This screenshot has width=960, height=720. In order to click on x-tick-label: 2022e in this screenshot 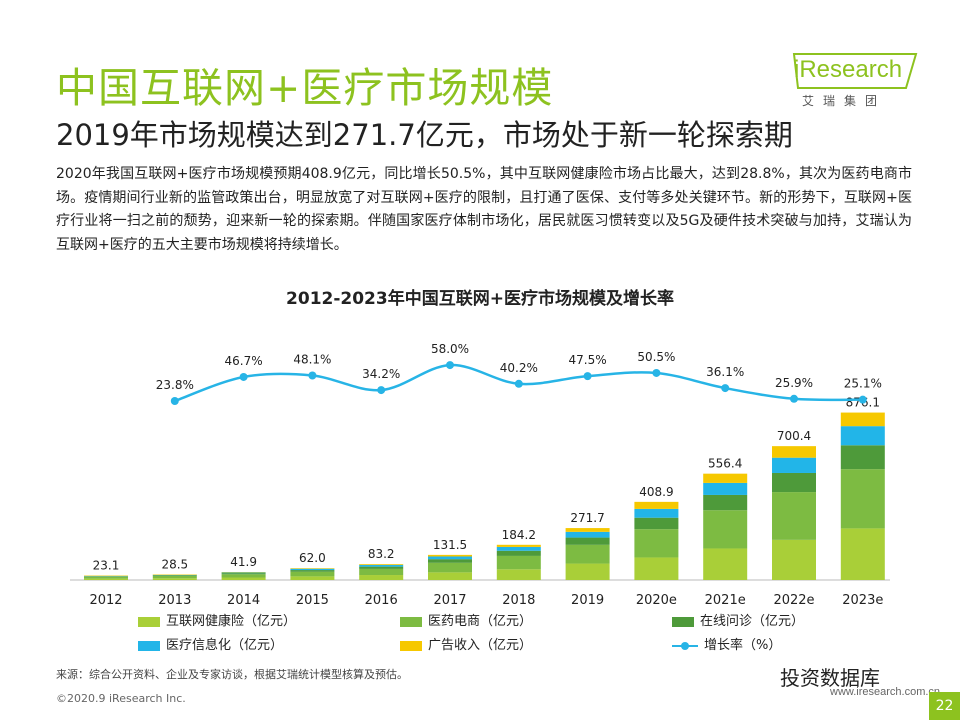, I will do `click(793, 600)`.